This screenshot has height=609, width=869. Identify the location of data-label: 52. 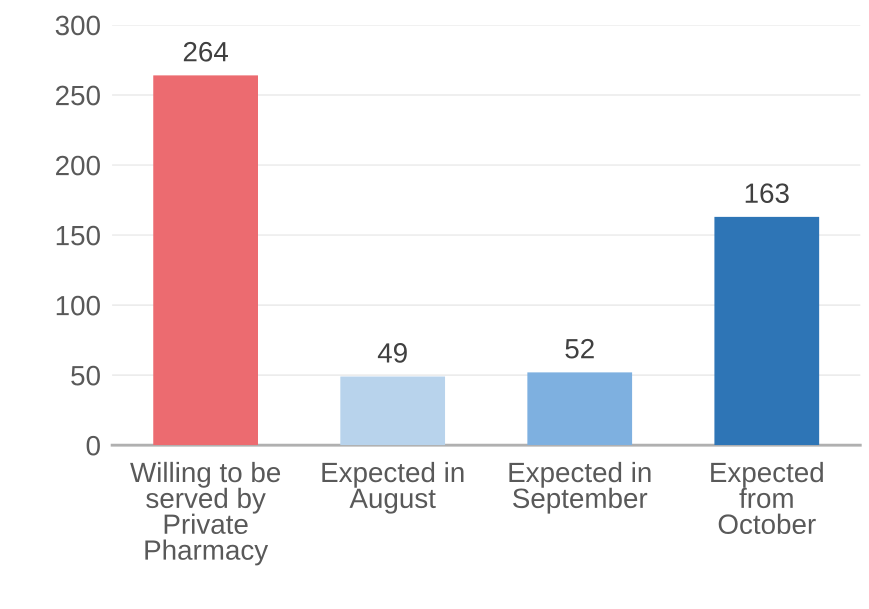
(579, 348).